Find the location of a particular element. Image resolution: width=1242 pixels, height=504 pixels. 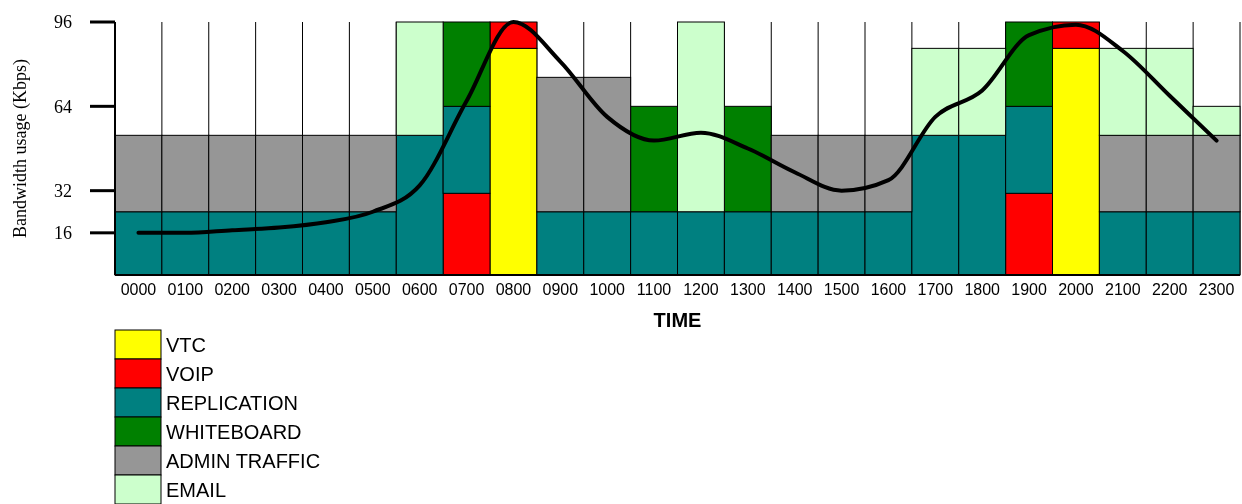

x-tick-label: 1200 is located at coordinates (701, 289).